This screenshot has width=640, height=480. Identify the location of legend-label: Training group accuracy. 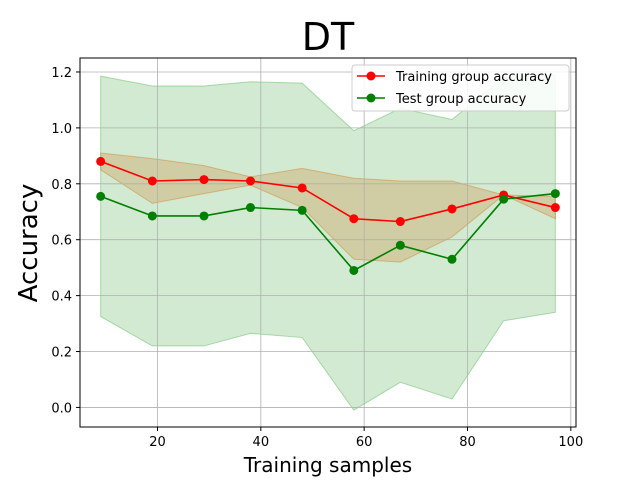
(473, 77).